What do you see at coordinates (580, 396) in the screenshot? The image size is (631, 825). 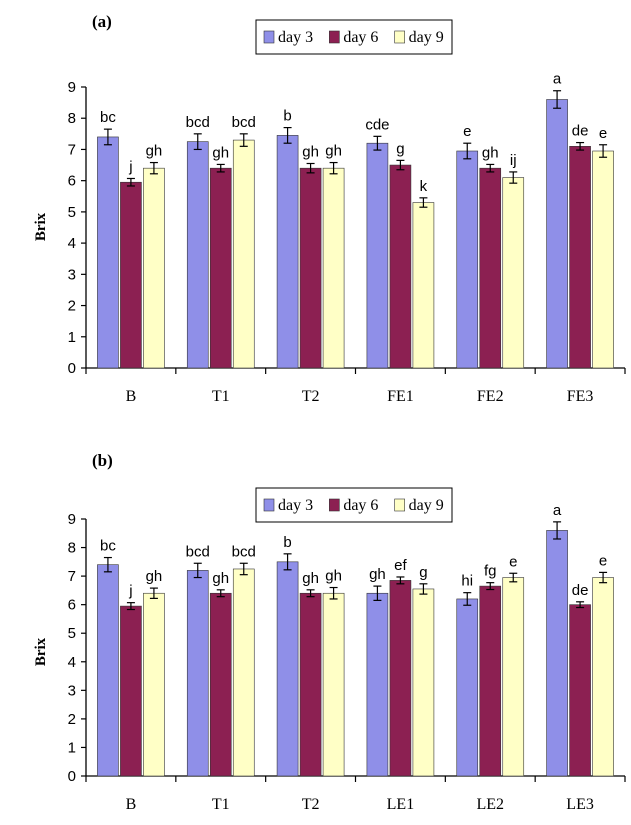 I see `category-label: FE3` at bounding box center [580, 396].